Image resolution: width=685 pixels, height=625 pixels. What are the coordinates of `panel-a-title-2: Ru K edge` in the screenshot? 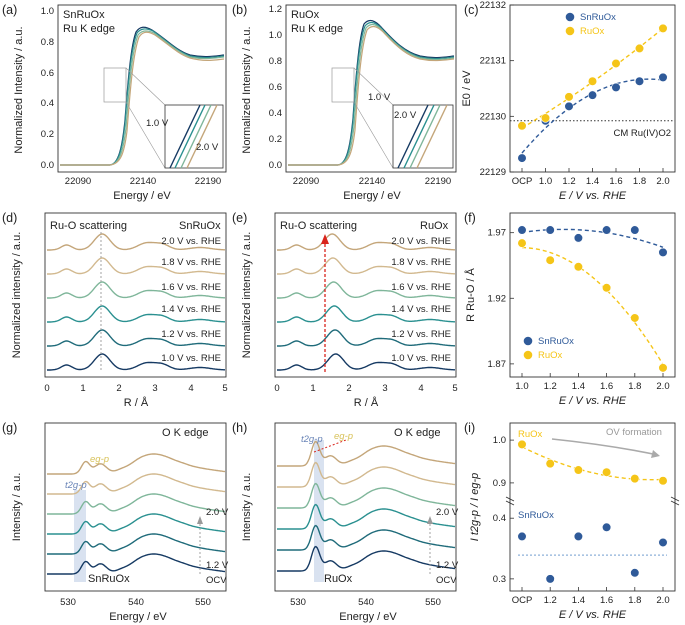 It's located at (89, 29).